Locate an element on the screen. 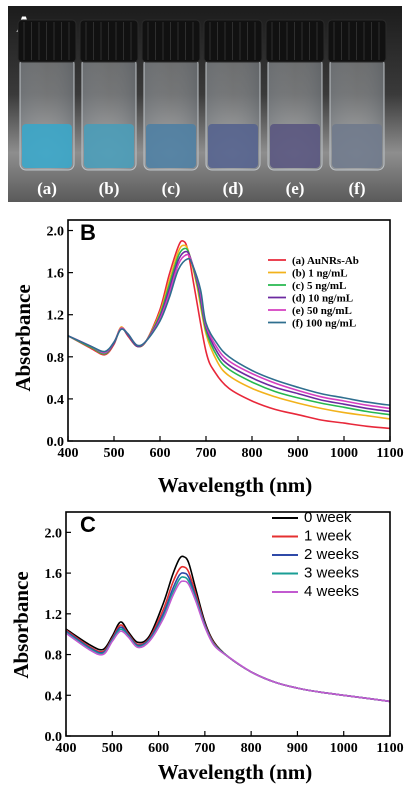  vial-1: (b) is located at coordinates (109, 108).